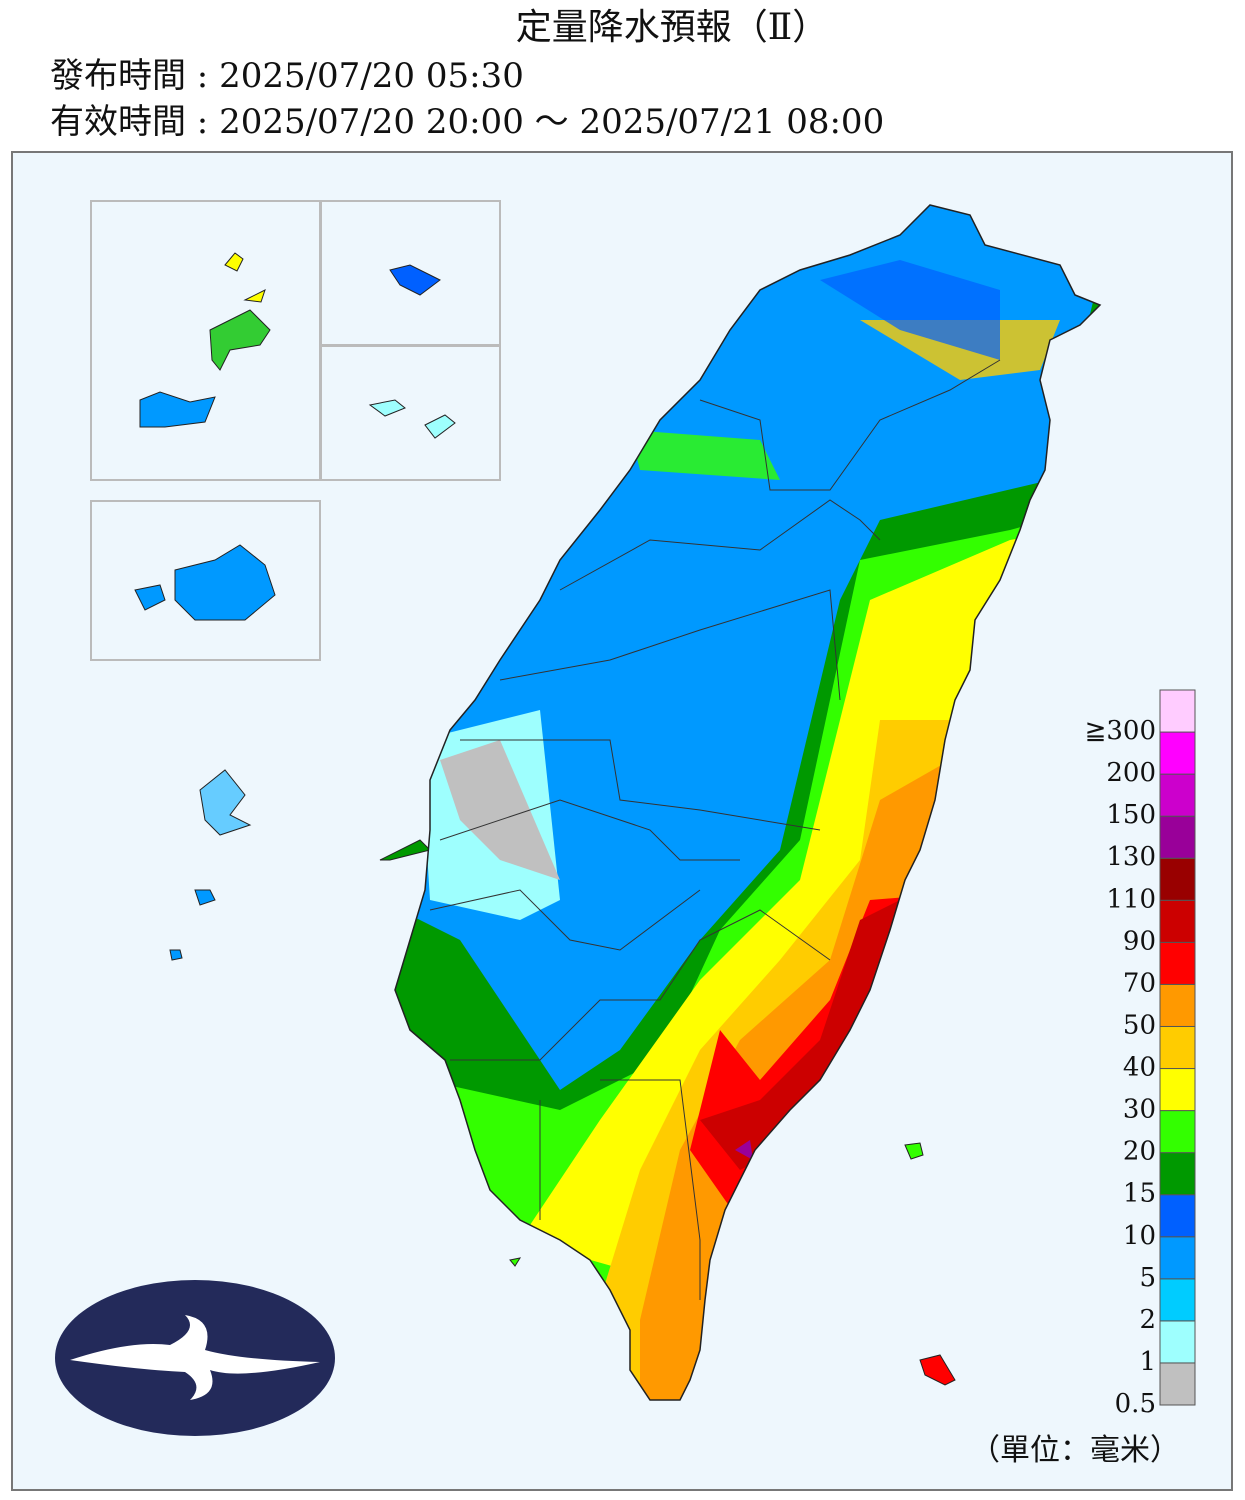 The height and width of the screenshot is (1500, 1245). I want to click on legend-label: ≧300, so click(1120, 731).